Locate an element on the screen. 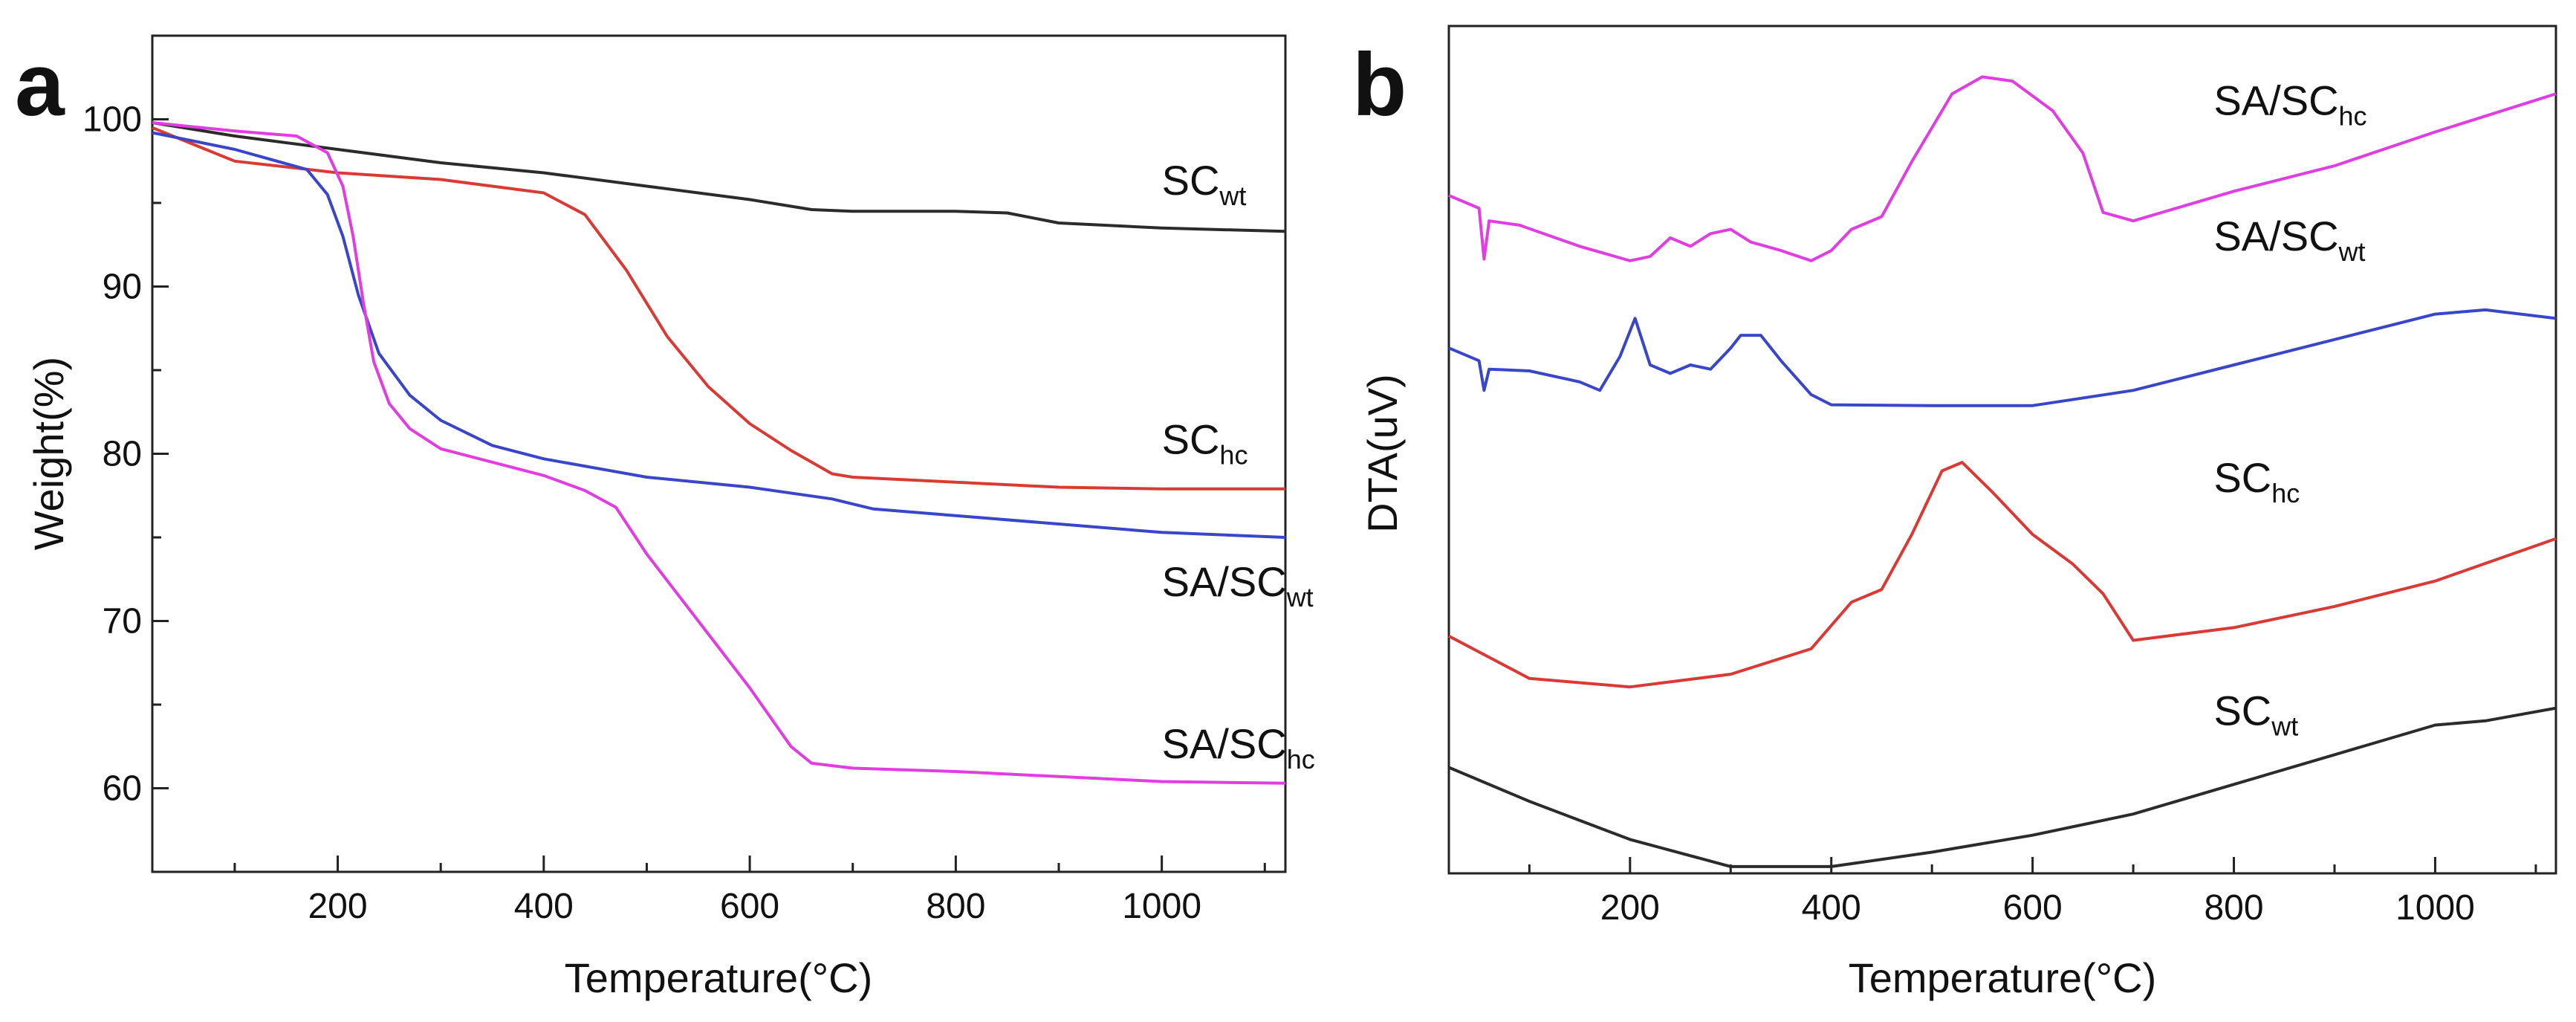 Image resolution: width=2576 pixels, height=1022 pixels. panel-a-series-labels: SCwt SChc SA/SCwt SA/SChc is located at coordinates (1238, 465).